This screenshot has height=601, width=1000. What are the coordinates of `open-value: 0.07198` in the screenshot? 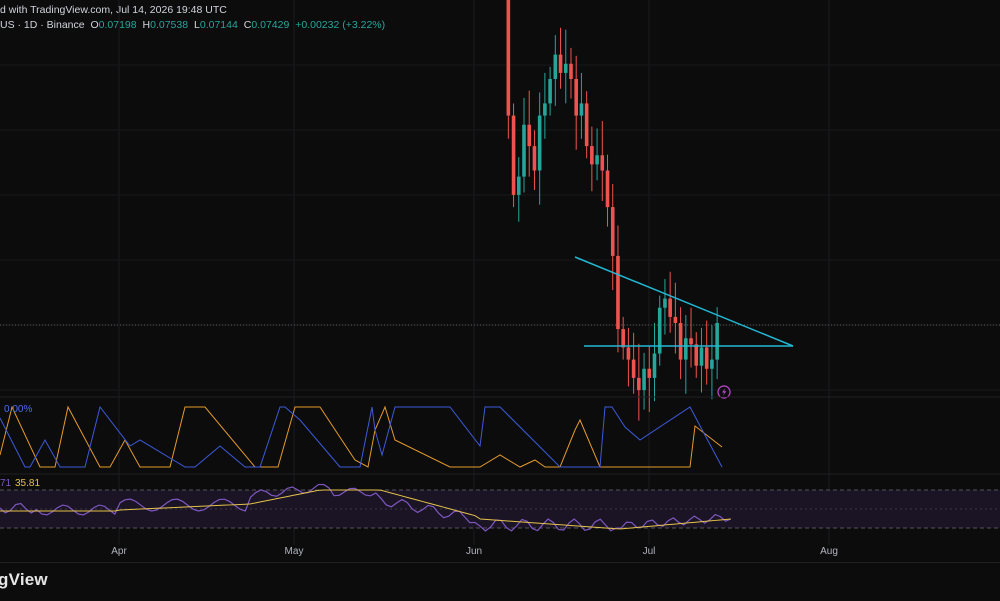 It's located at (117, 25).